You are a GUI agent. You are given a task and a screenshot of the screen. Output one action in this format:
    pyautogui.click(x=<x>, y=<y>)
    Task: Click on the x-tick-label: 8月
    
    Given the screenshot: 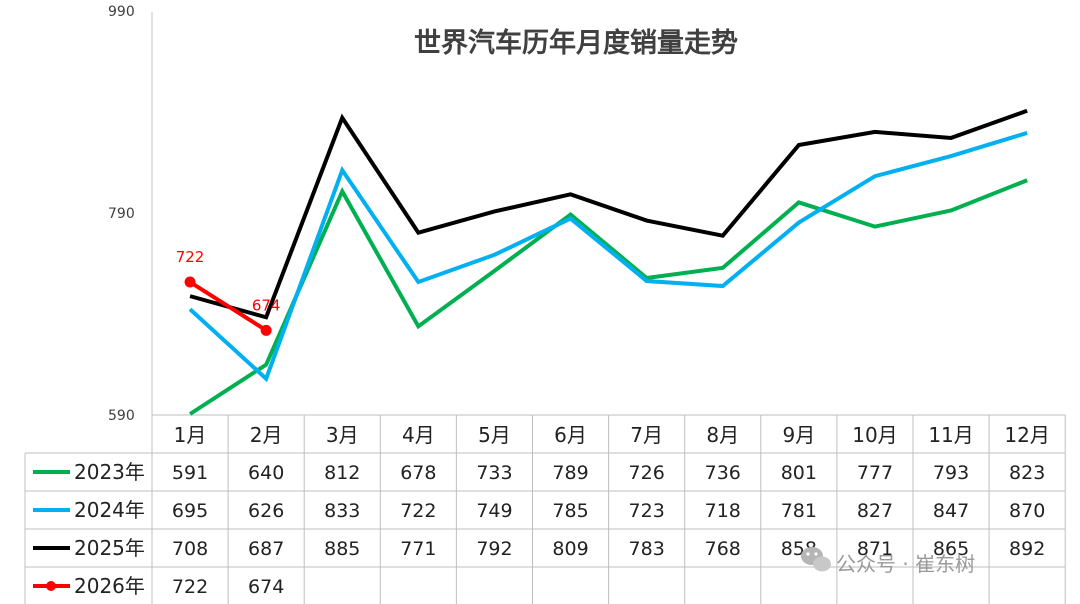 What is the action you would take?
    pyautogui.click(x=722, y=435)
    